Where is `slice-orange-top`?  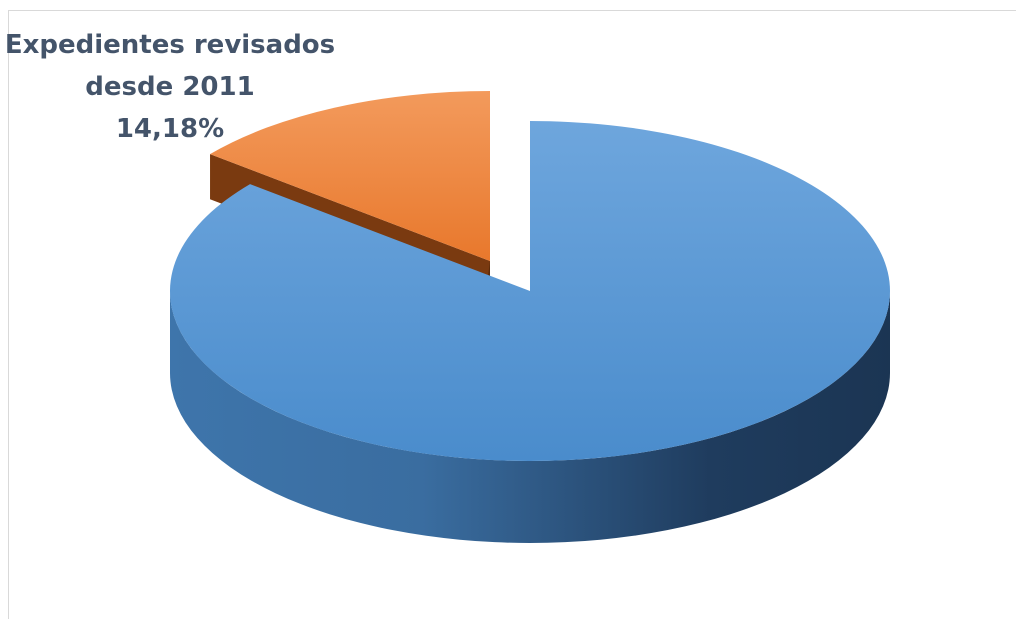 slice-orange-top is located at coordinates (350, 176).